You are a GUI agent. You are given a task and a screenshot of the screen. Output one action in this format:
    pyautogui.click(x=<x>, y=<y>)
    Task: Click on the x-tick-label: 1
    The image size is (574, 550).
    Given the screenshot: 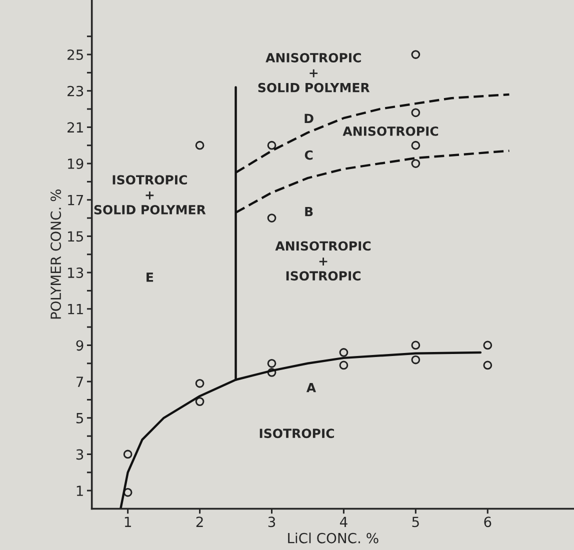 What is the action you would take?
    pyautogui.click(x=127, y=521)
    